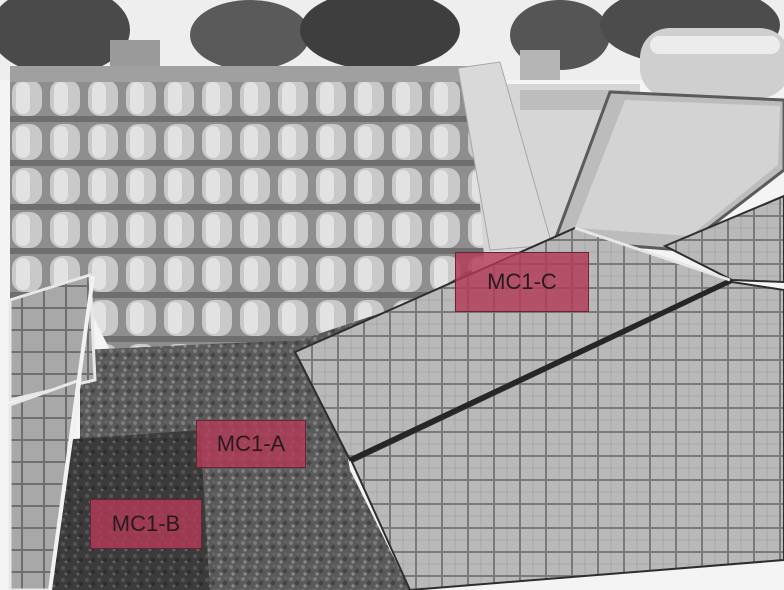 The height and width of the screenshot is (590, 784). Describe the element at coordinates (251, 444) in the screenshot. I see `label-mc1-a: MC1-A` at that location.